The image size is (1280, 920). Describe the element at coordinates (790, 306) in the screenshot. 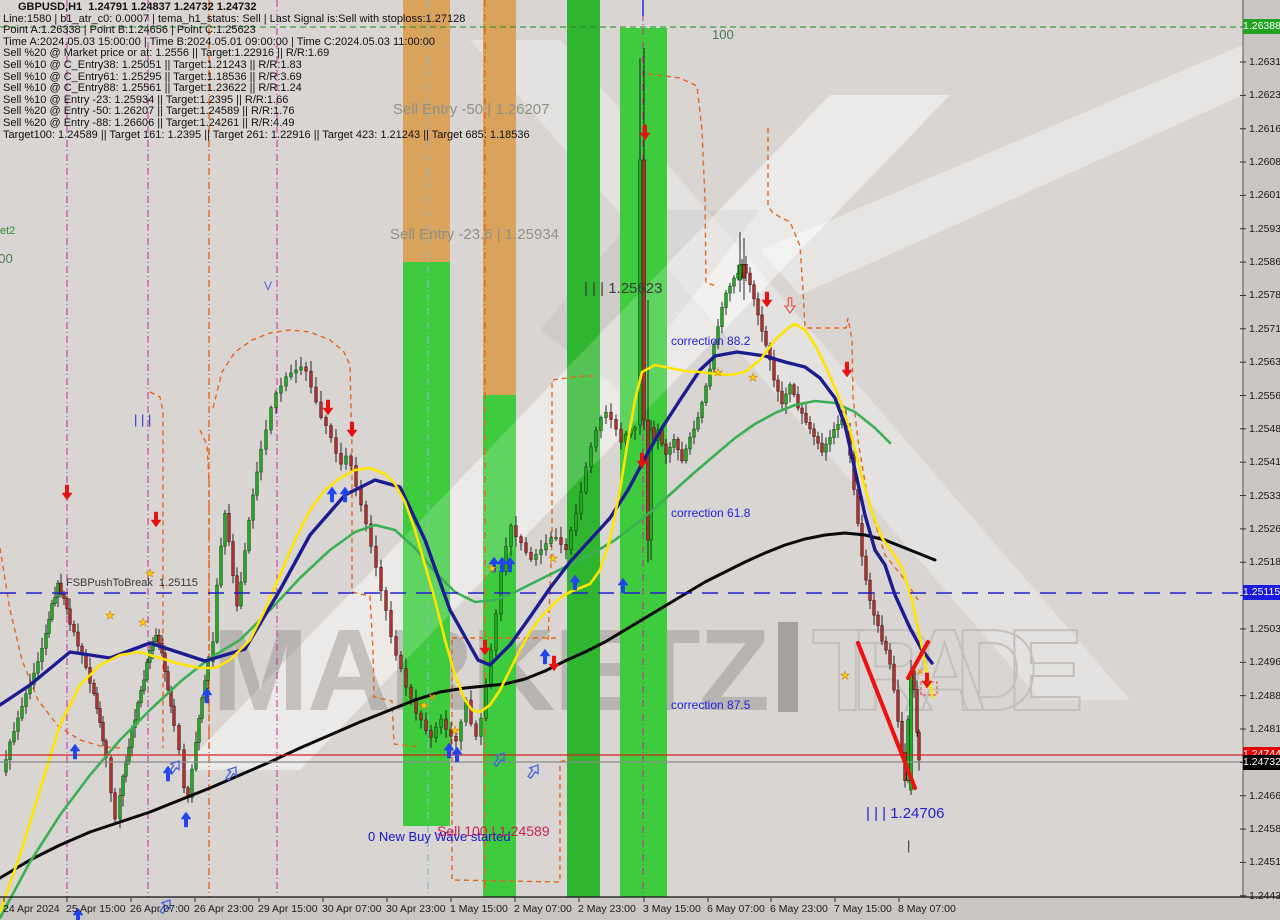

I see `hollow-down-arrow-icon` at that location.